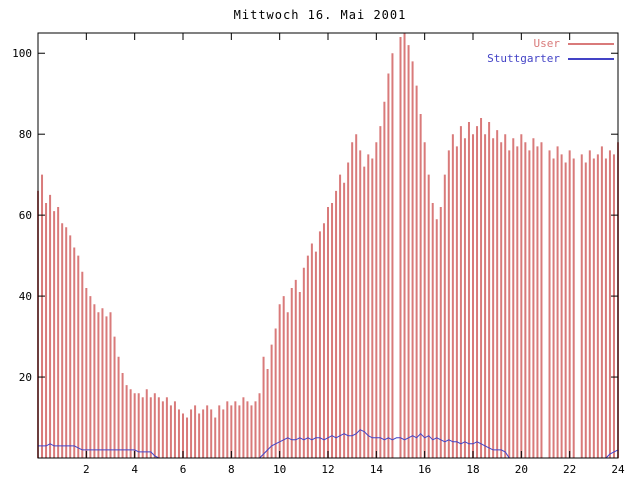 The height and width of the screenshot is (480, 640). I want to click on svg-text: 16, so click(424, 469).